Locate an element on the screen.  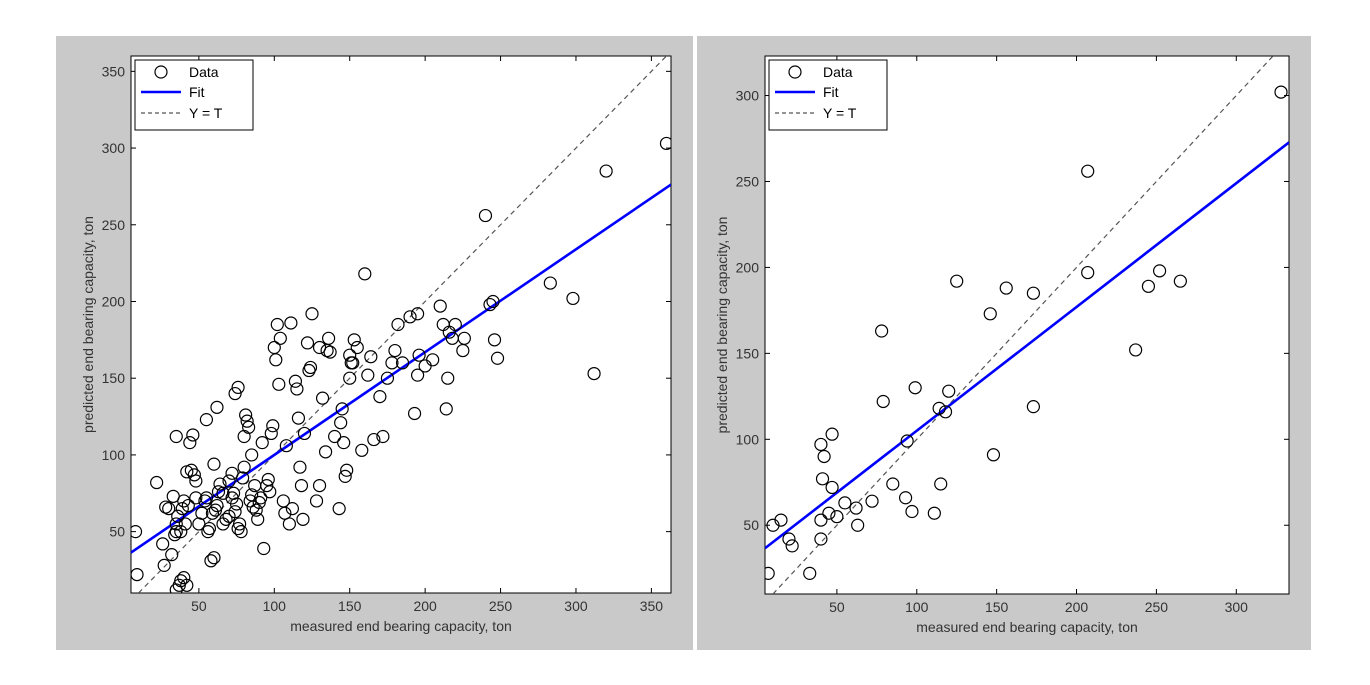
y-tick-label: 350 is located at coordinates (114, 71).